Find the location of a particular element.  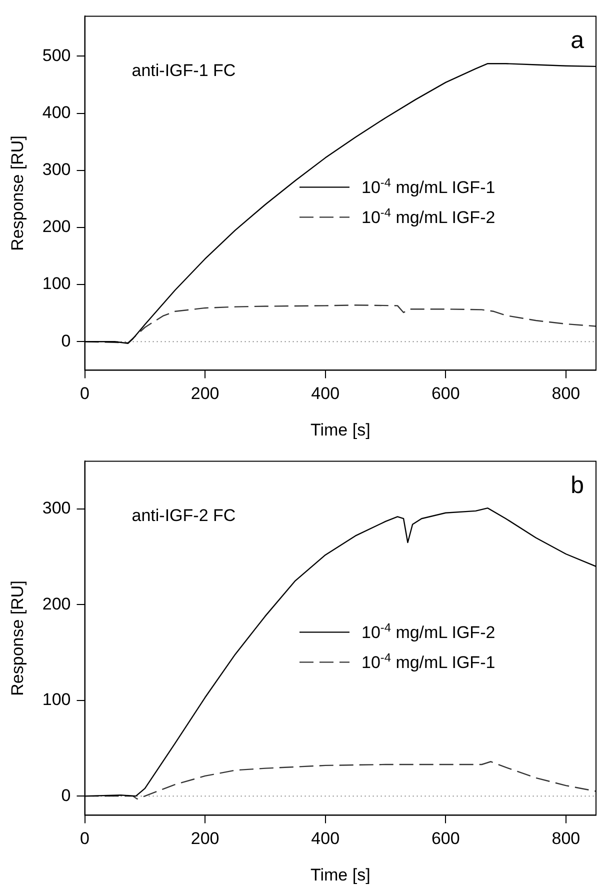

y-tick-label: 500 is located at coordinates (56, 55).